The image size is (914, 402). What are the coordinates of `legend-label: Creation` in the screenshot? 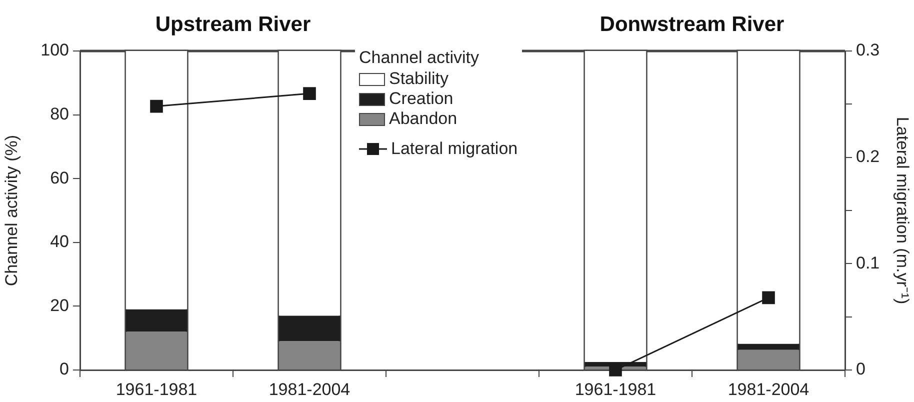 It's located at (421, 99).